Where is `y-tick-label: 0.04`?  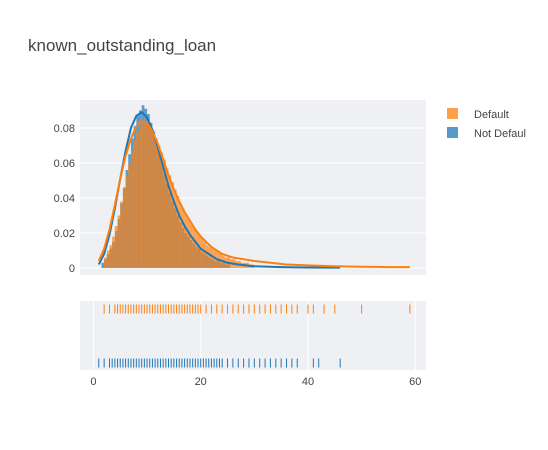 y-tick-label: 0.04 is located at coordinates (64, 199).